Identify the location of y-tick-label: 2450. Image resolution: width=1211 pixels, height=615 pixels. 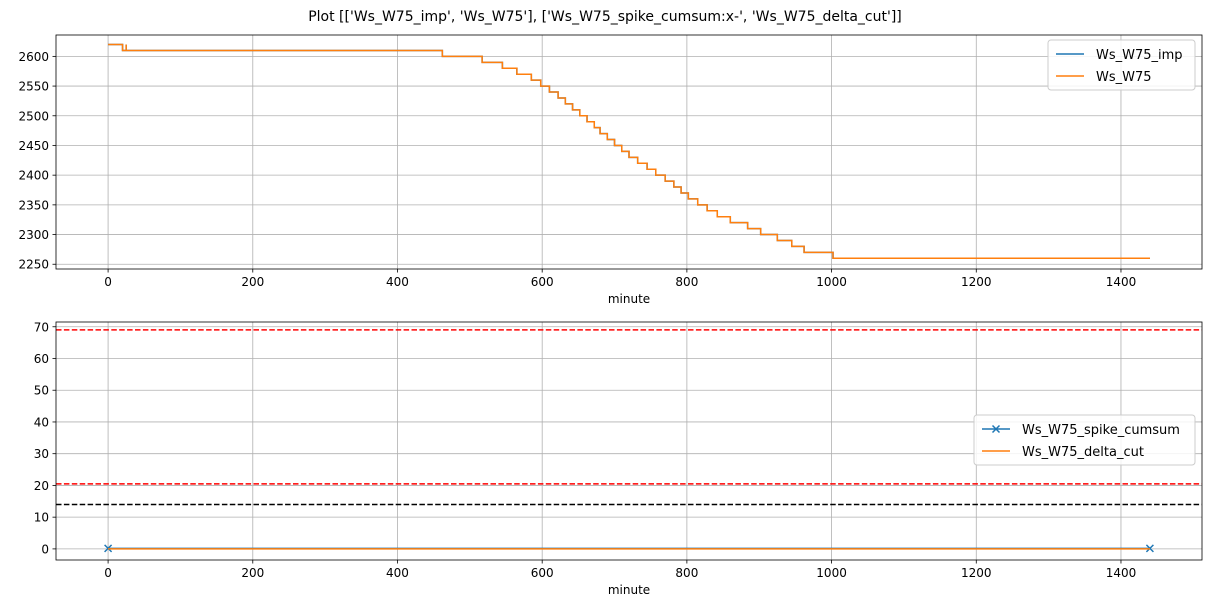
(33, 146).